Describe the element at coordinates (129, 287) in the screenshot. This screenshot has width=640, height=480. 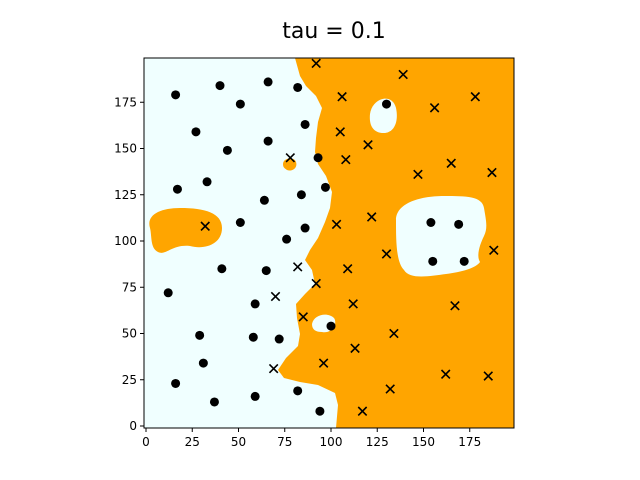
I see `y-tick-label: 75` at that location.